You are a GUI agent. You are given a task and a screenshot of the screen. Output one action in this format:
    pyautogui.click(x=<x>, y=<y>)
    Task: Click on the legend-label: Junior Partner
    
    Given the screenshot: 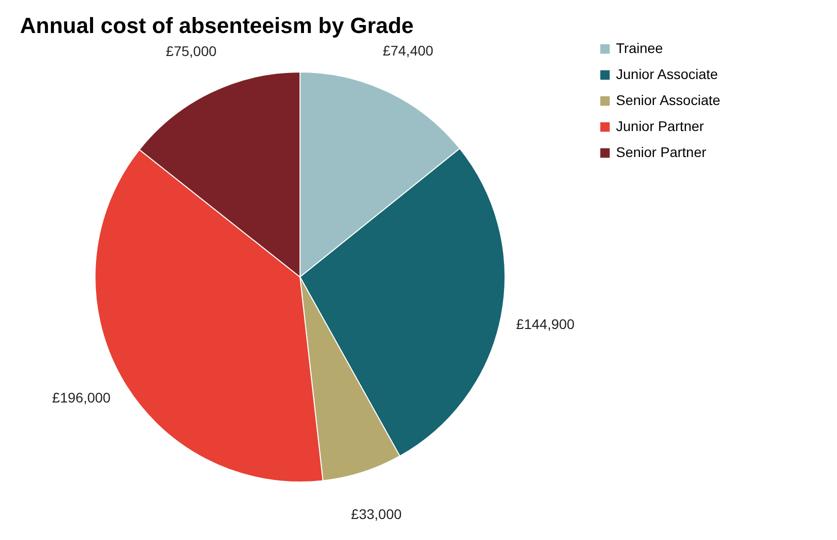 What is the action you would take?
    pyautogui.click(x=660, y=126)
    